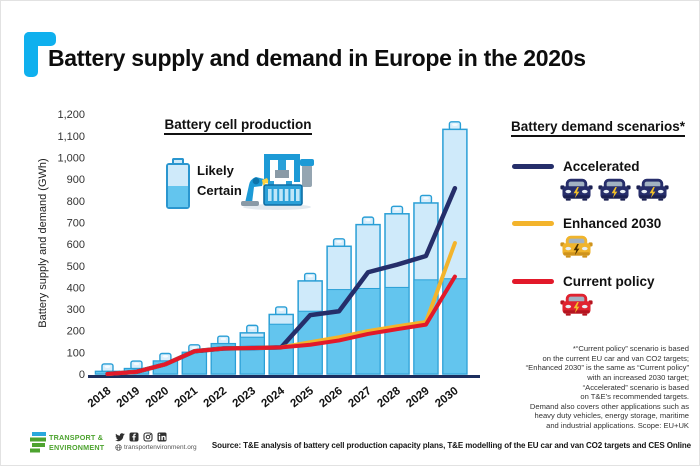 The width and height of the screenshot is (700, 466). What do you see at coordinates (71, 159) in the screenshot?
I see `y-tick-label: 1,000` at bounding box center [71, 159].